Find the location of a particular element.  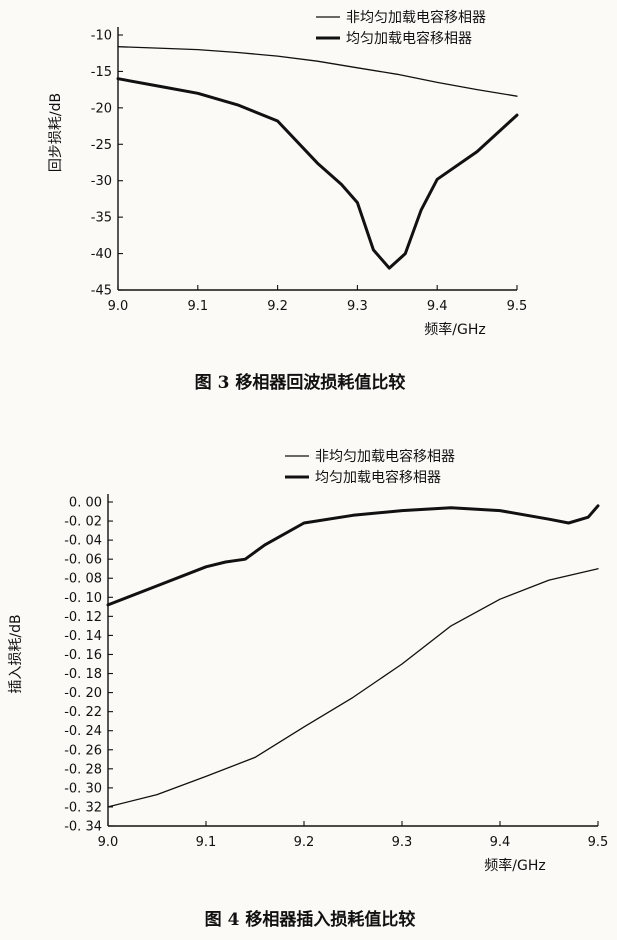

y-tick-label: -0. 28 is located at coordinates (83, 769).